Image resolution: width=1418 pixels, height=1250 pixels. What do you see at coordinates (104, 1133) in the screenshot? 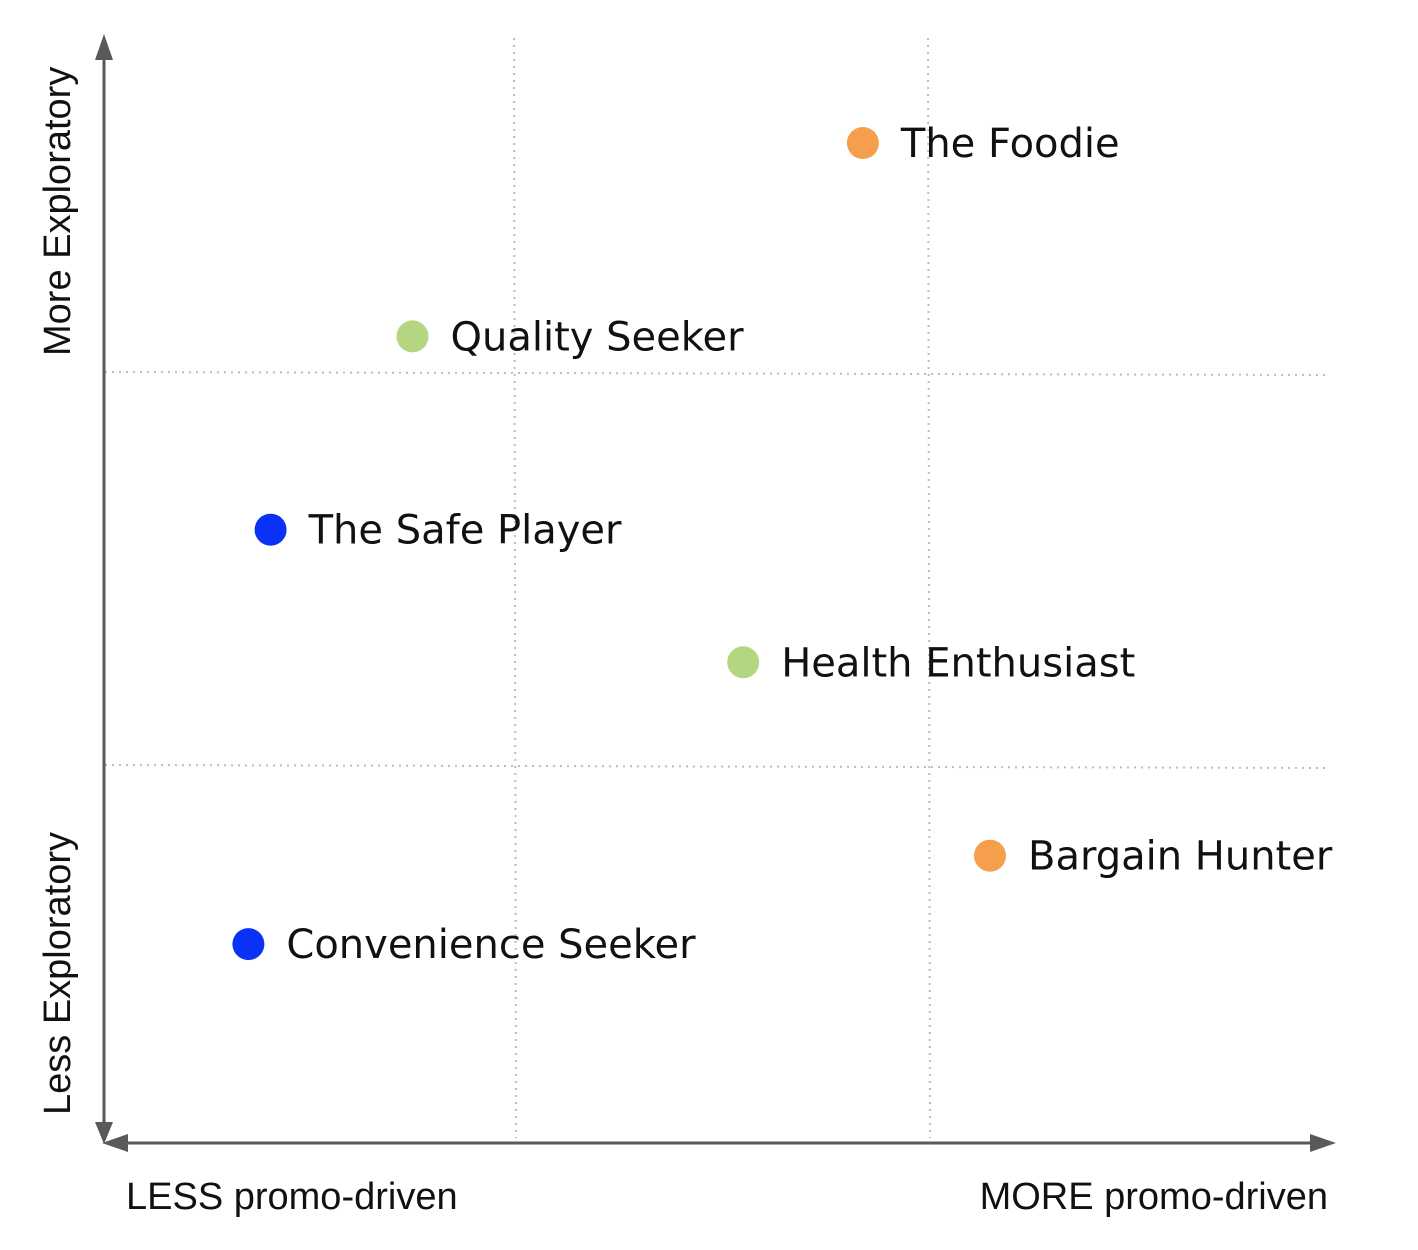
I see `y-axis-bottom-arrowhead` at bounding box center [104, 1133].